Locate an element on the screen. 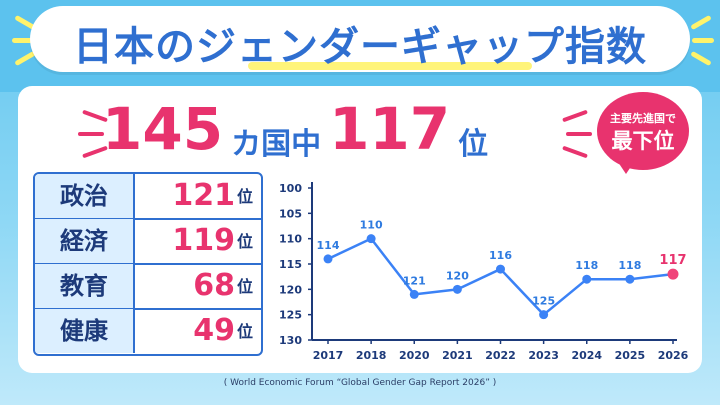 The height and width of the screenshot is (405, 720). headline-japan-rank: 117 is located at coordinates (390, 129).